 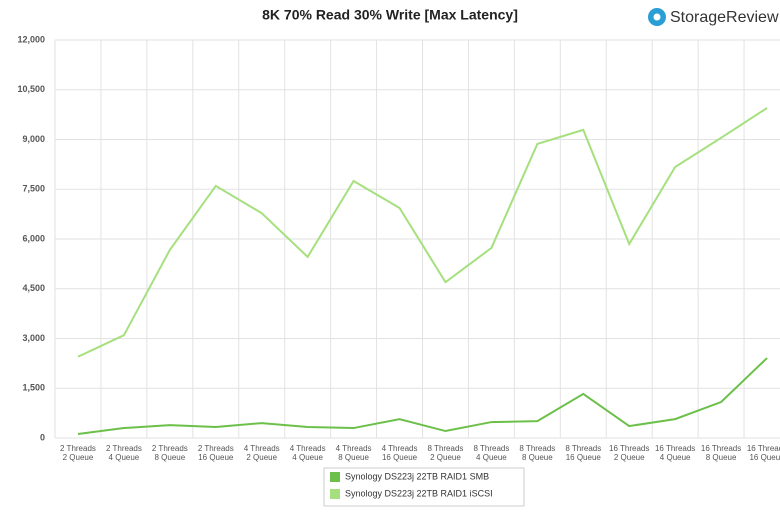 I want to click on y-tick-label: 4,500, so click(x=33, y=288).